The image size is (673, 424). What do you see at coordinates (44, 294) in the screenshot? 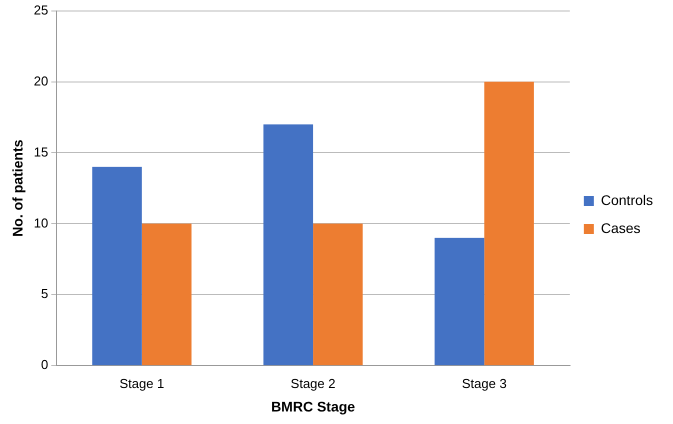
I see `y-tick-label: 5` at bounding box center [44, 294].